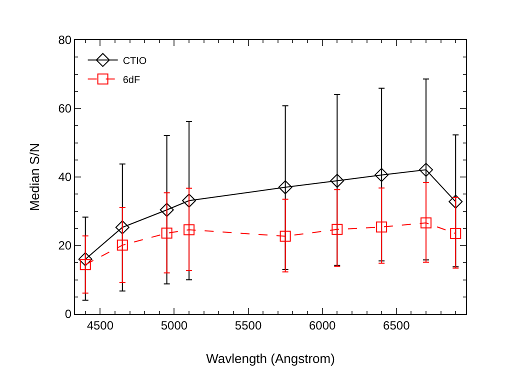 The image size is (507, 374). What do you see at coordinates (65, 109) in the screenshot?
I see `y-tick-label: 60` at bounding box center [65, 109].